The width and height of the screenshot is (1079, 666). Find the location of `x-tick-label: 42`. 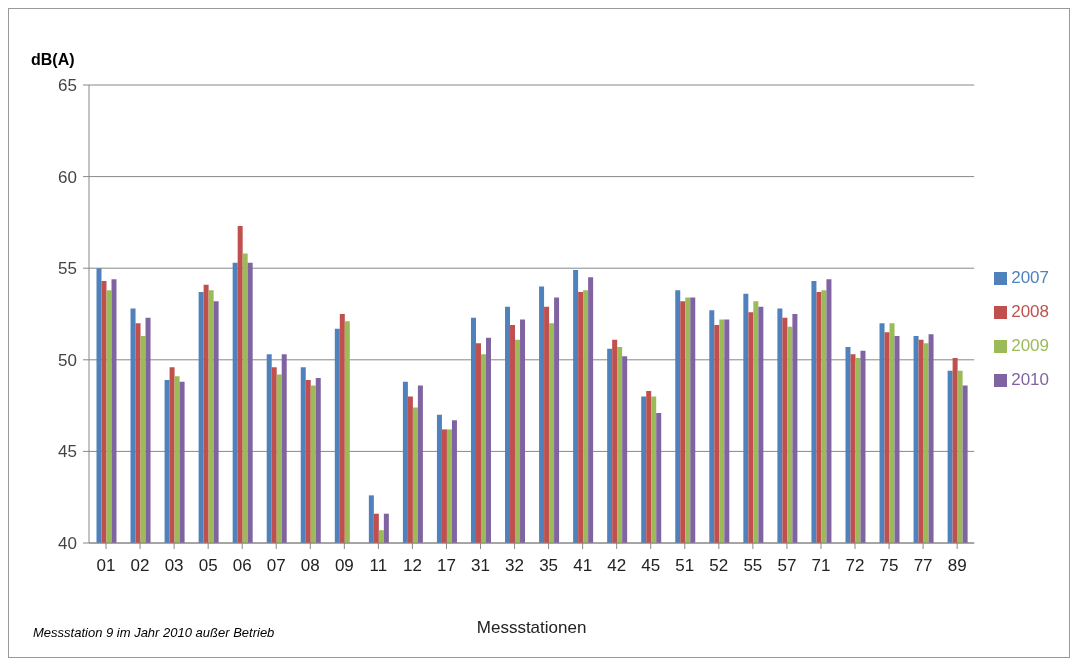

x-tick-label: 42 is located at coordinates (617, 566).